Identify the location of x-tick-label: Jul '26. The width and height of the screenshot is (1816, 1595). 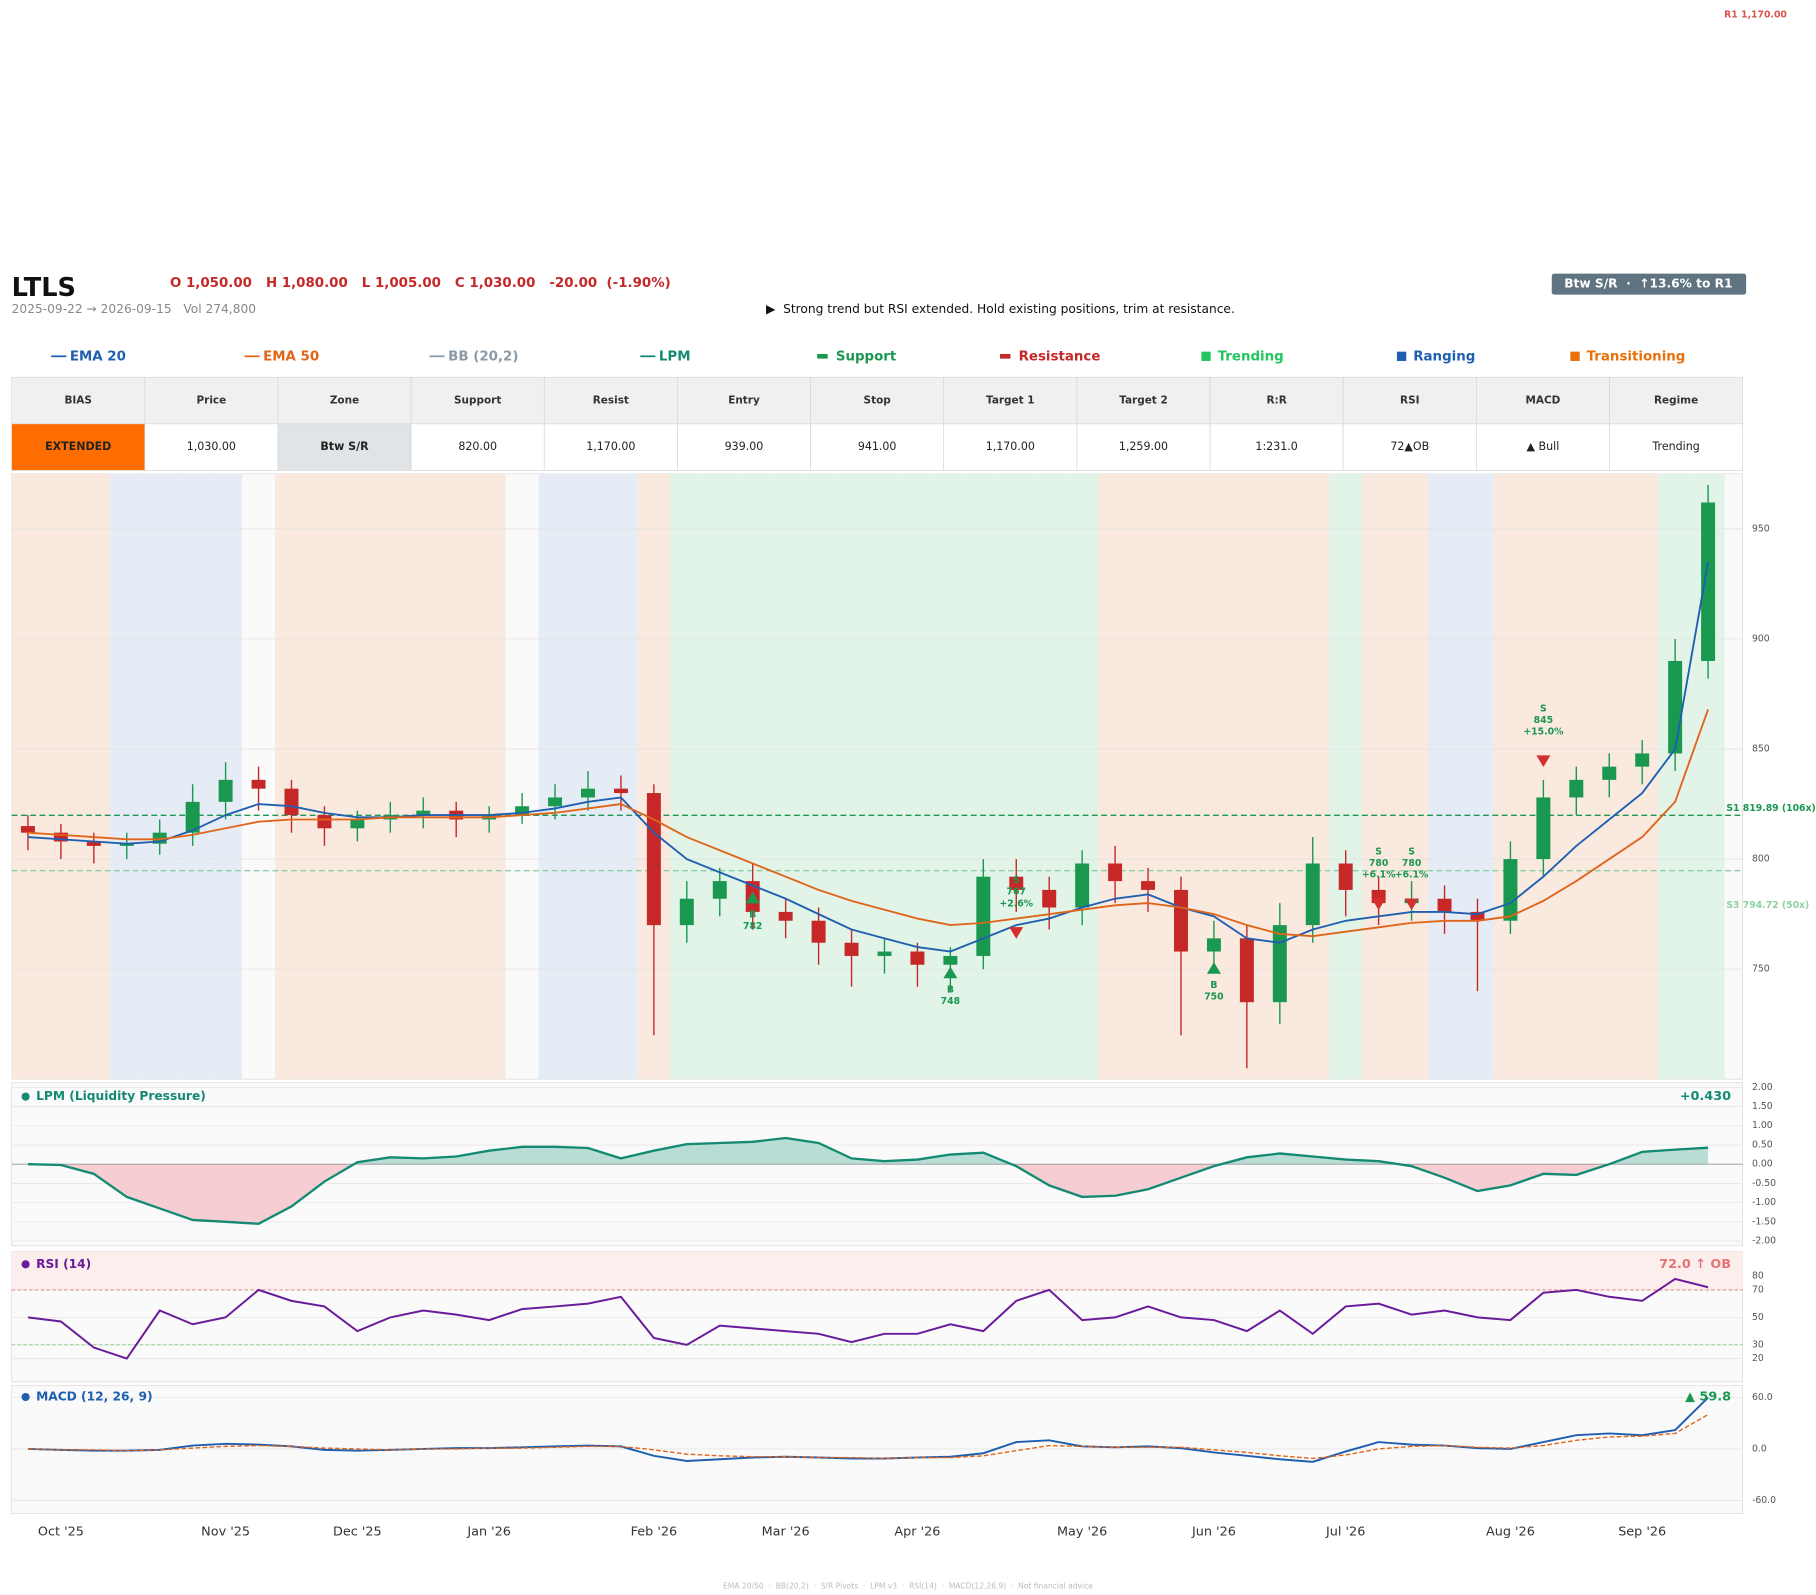
(1345, 1532).